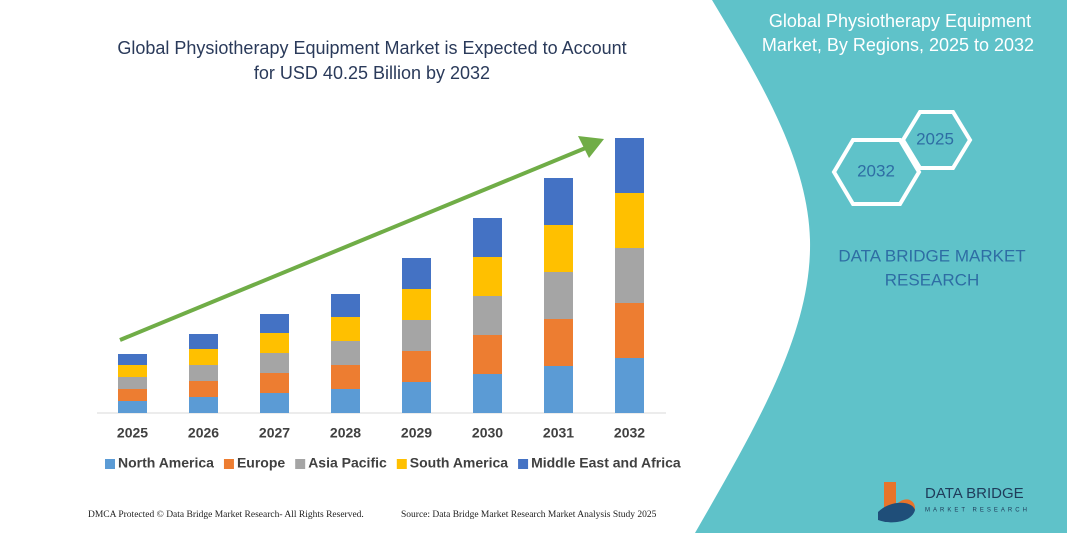 The image size is (1067, 533). Describe the element at coordinates (558, 433) in the screenshot. I see `x-tick-label: 2031` at that location.